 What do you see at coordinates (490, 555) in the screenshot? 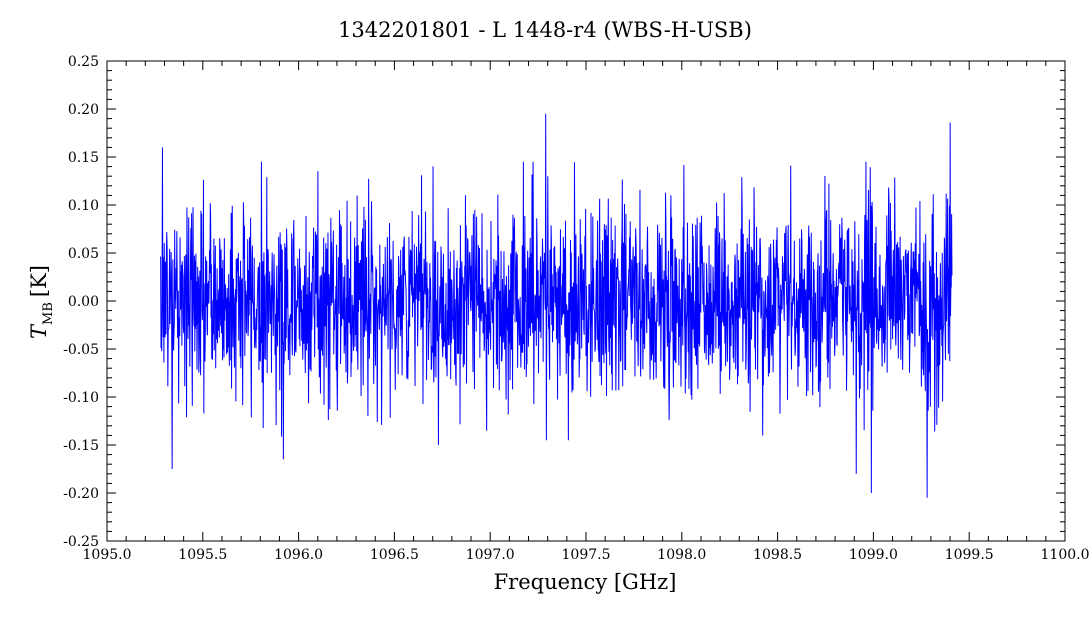
I see `x-tick-label: 1097.0` at bounding box center [490, 555].